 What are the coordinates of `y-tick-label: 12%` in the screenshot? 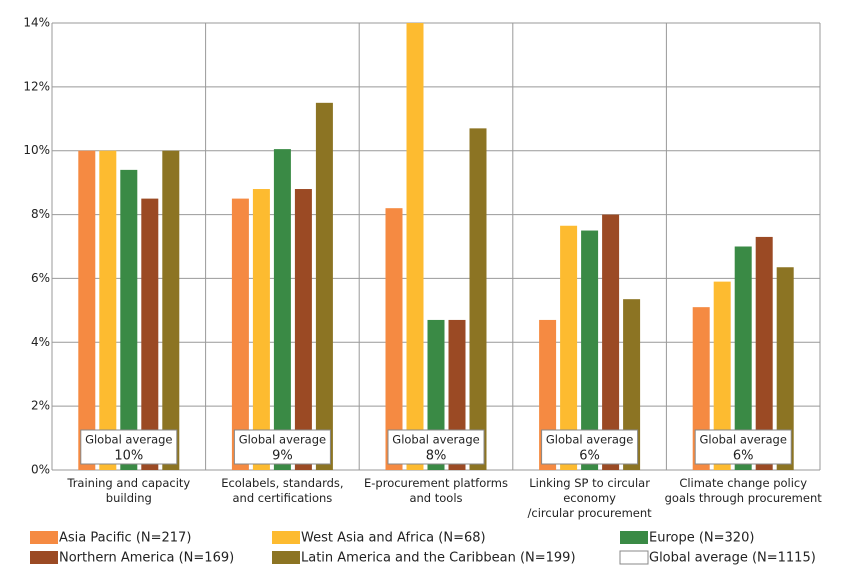 It's located at (36, 86).